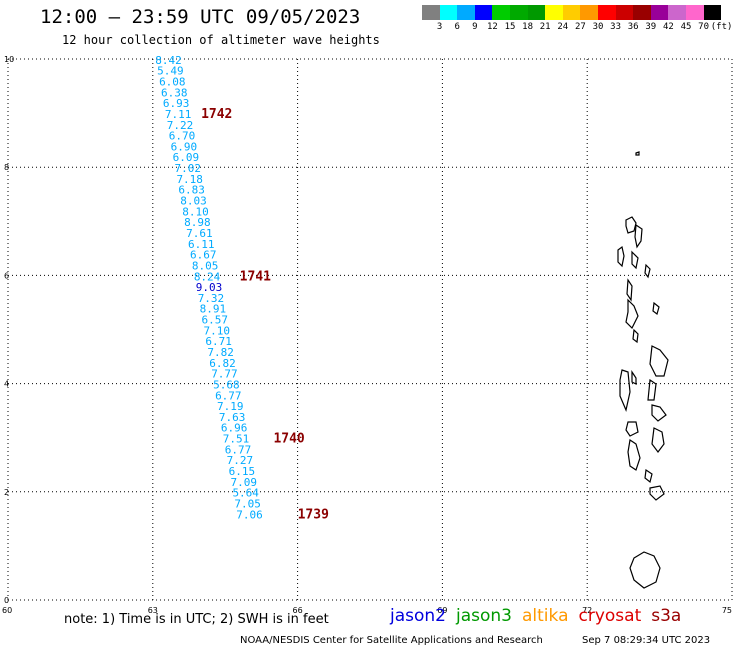 The image size is (740, 650). Describe the element at coordinates (224, 374) in the screenshot. I see `wave-height-value: 7.77` at that location.